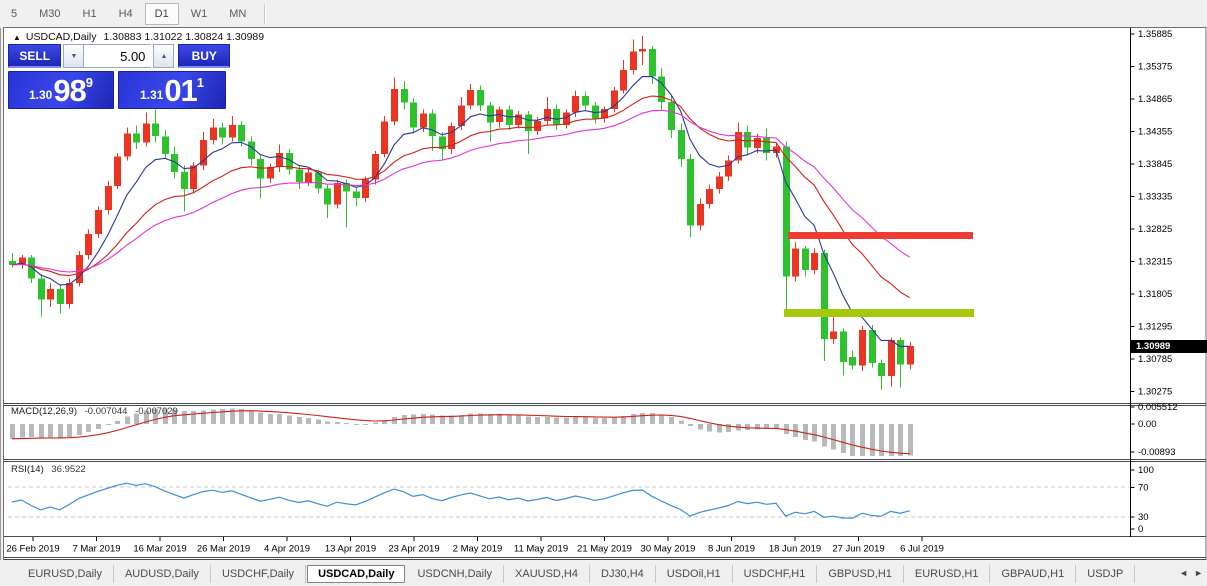 The height and width of the screenshot is (586, 1207). Describe the element at coordinates (106, 411) in the screenshot. I see `macd-main-value: -0.007044` at that location.